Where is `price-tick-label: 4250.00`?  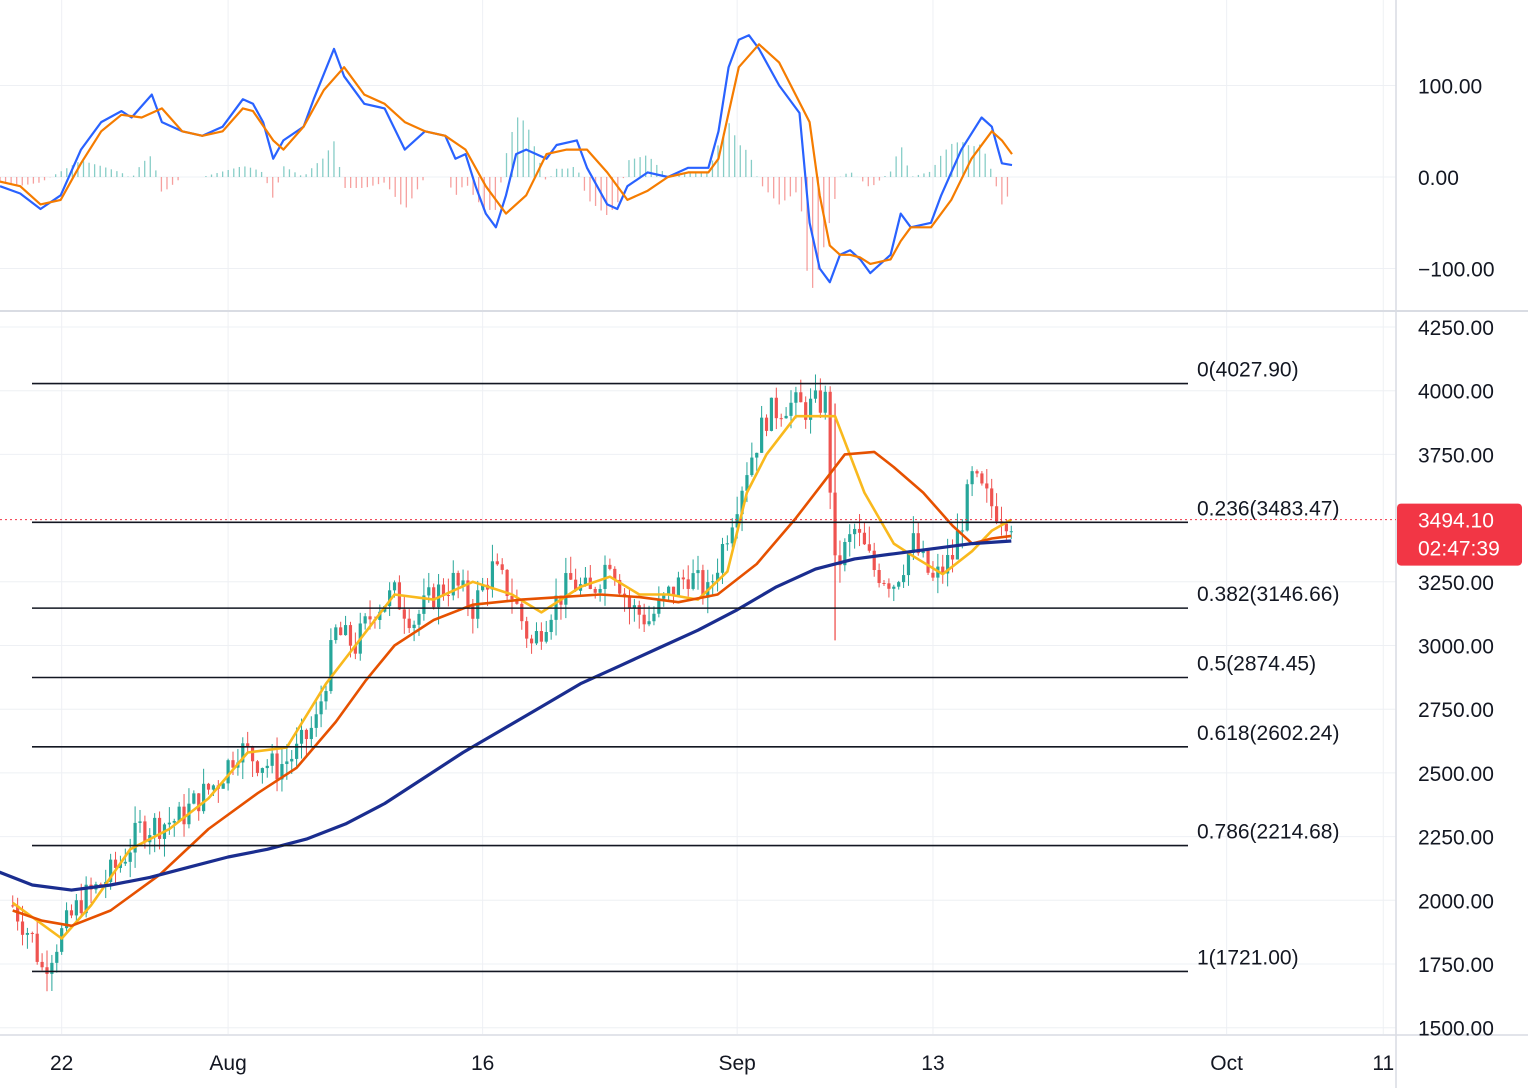 price-tick-label: 4250.00 is located at coordinates (1456, 328).